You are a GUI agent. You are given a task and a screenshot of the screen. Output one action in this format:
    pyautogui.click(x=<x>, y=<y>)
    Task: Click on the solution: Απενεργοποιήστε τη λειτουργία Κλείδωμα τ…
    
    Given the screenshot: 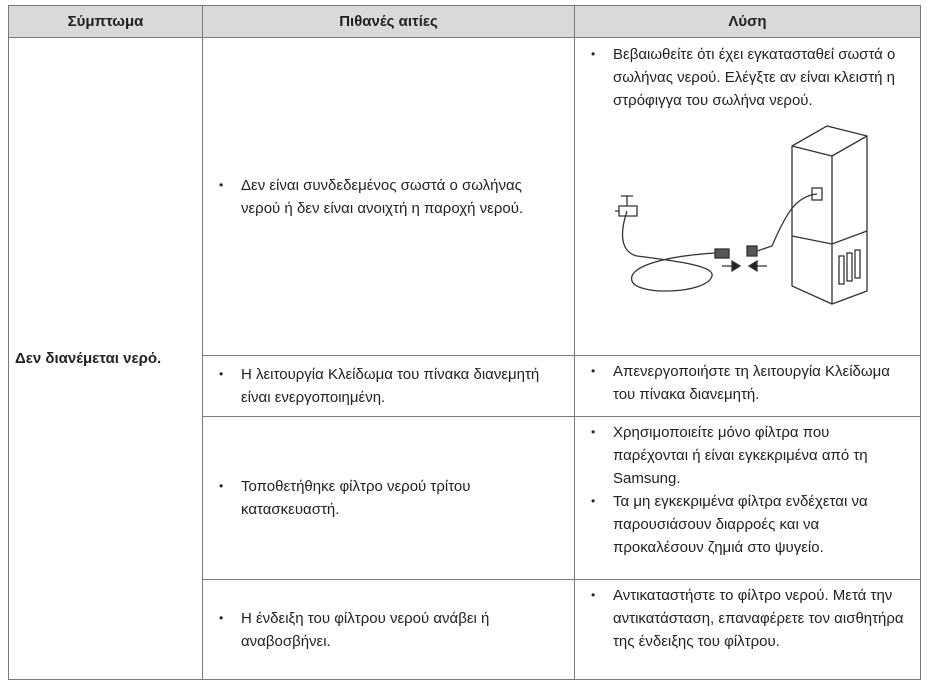 What is the action you would take?
    pyautogui.click(x=748, y=383)
    